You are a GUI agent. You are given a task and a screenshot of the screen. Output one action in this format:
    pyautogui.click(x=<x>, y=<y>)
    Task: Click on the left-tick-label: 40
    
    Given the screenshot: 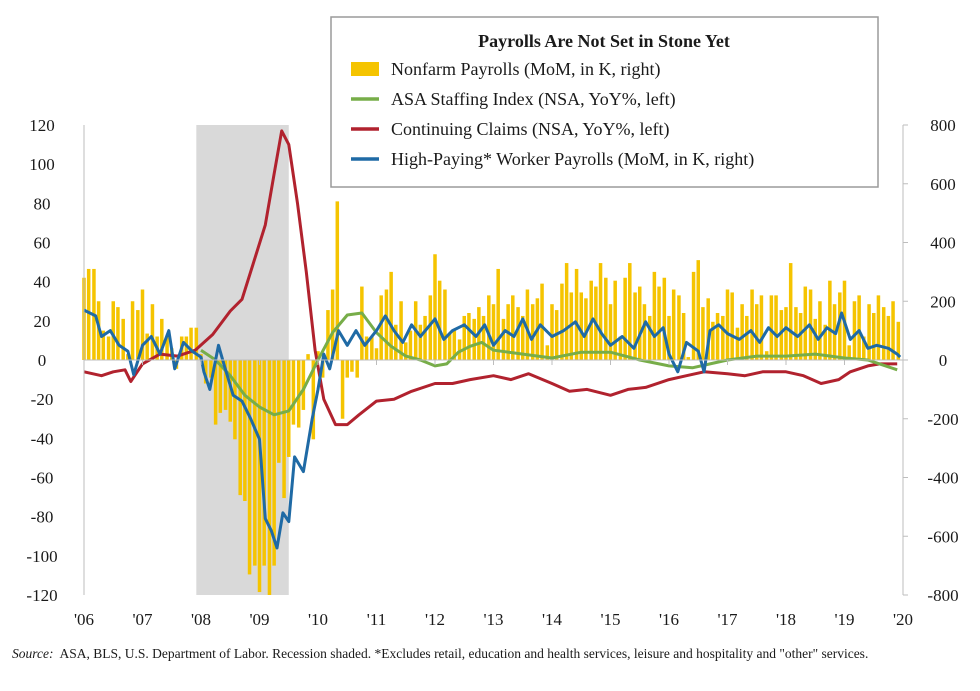 What is the action you would take?
    pyautogui.click(x=42, y=282)
    